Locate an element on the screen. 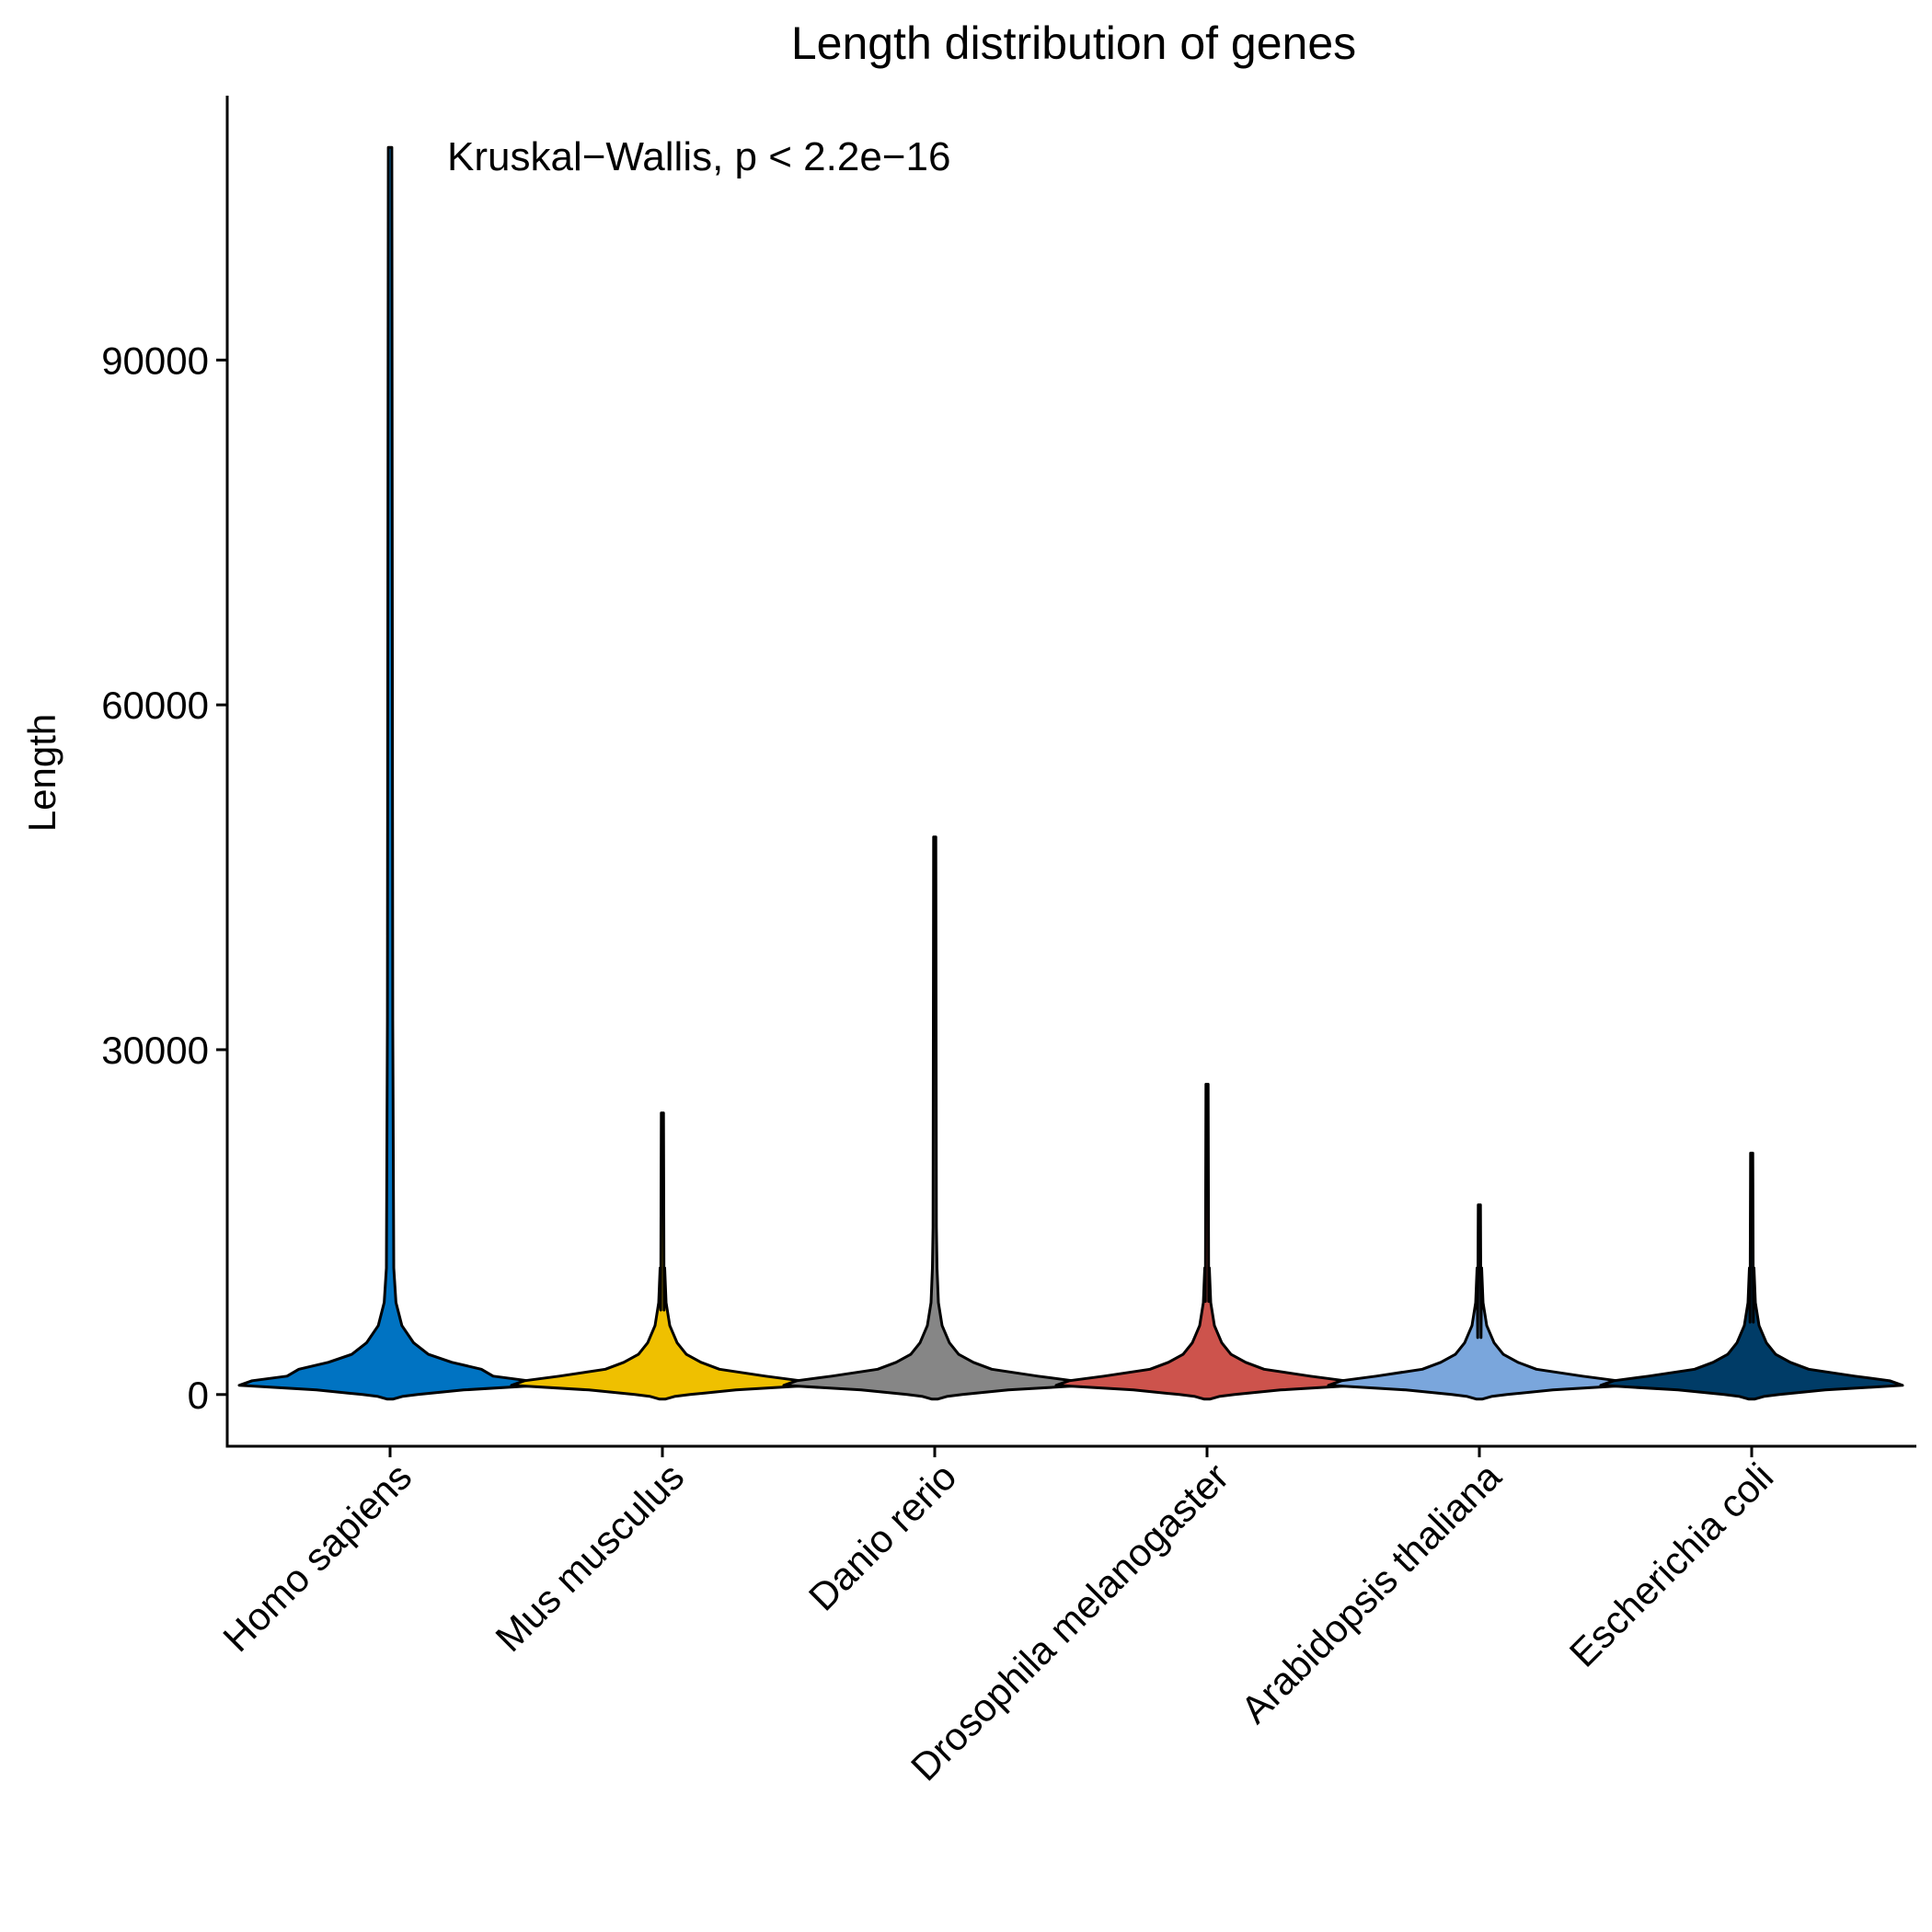 The image size is (1932, 1932). kruskal-wallis-annotation: Kruskal−Wallis, p < 2.2e−16 is located at coordinates (698, 156).